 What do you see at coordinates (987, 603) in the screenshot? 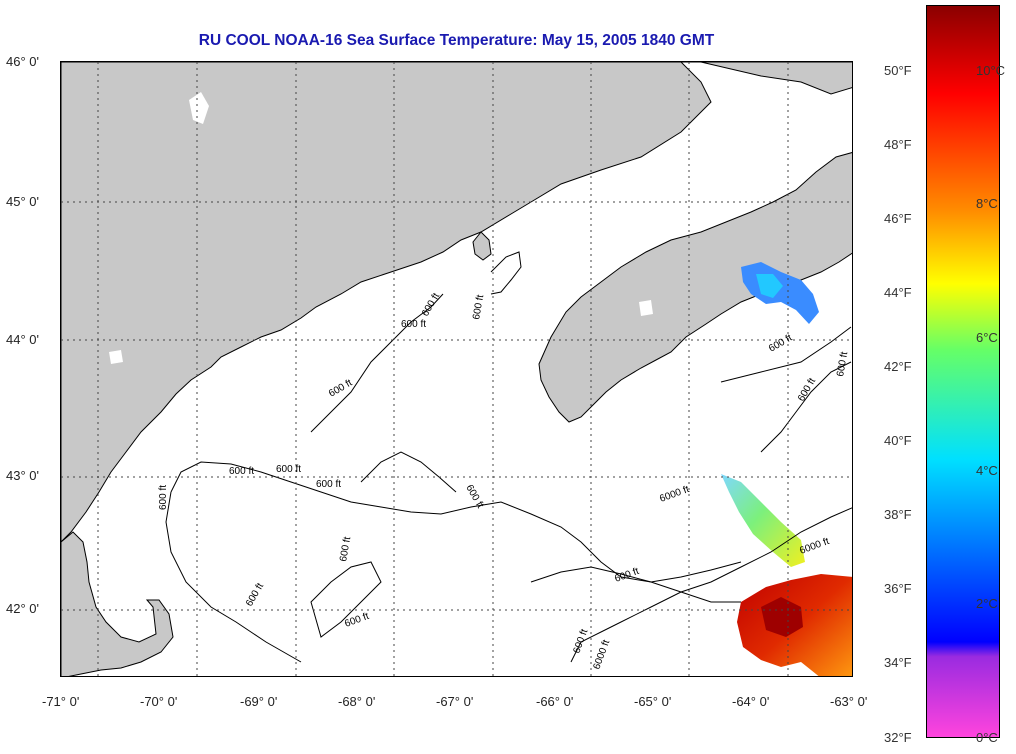
I see `colorbar-c-tick: 2°C` at bounding box center [987, 603].